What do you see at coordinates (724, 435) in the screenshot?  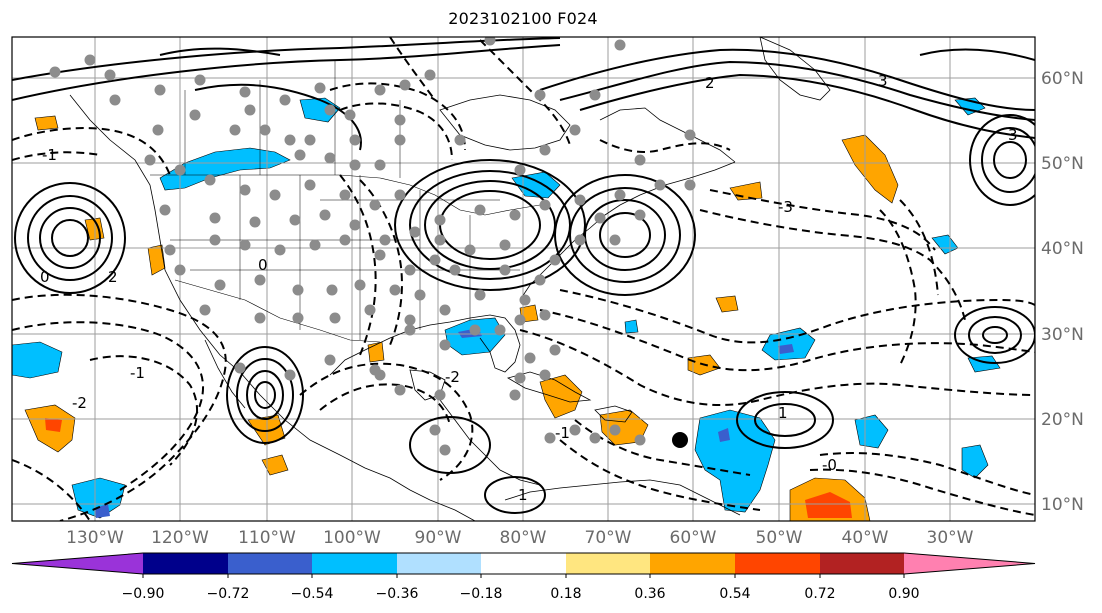 I see `neg-patch-tropical-core` at bounding box center [724, 435].